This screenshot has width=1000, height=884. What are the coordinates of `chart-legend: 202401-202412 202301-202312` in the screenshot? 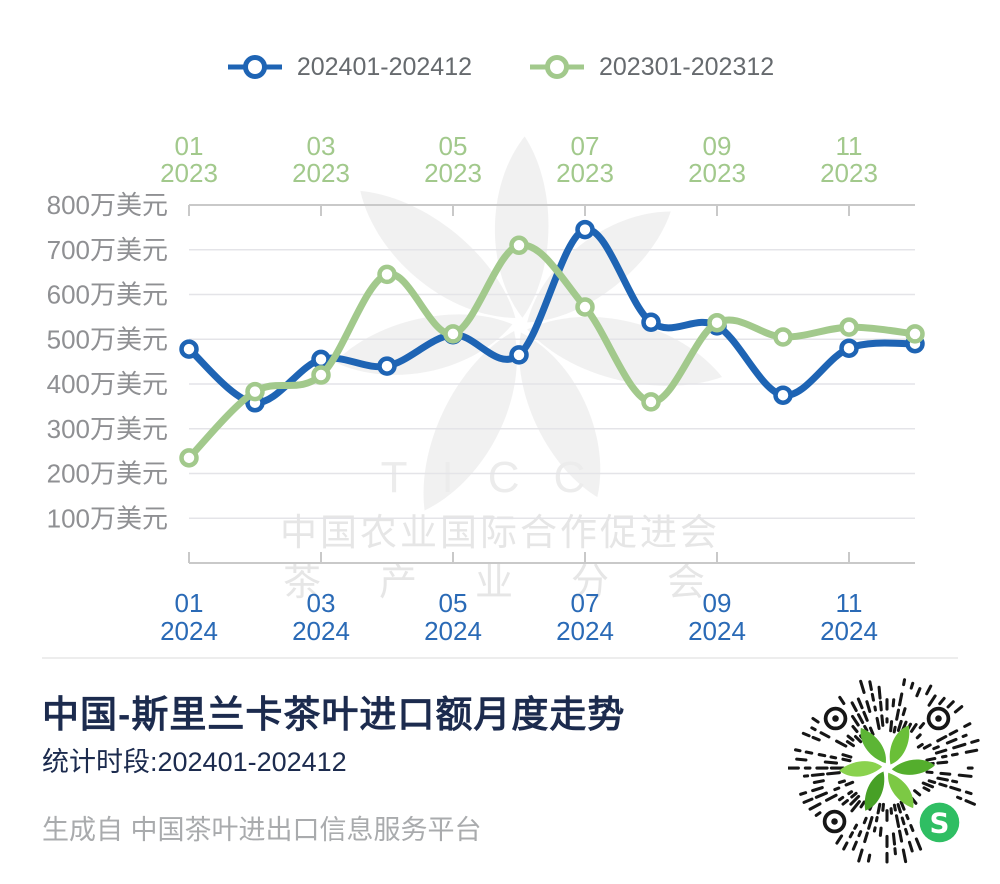 It's located at (500, 67).